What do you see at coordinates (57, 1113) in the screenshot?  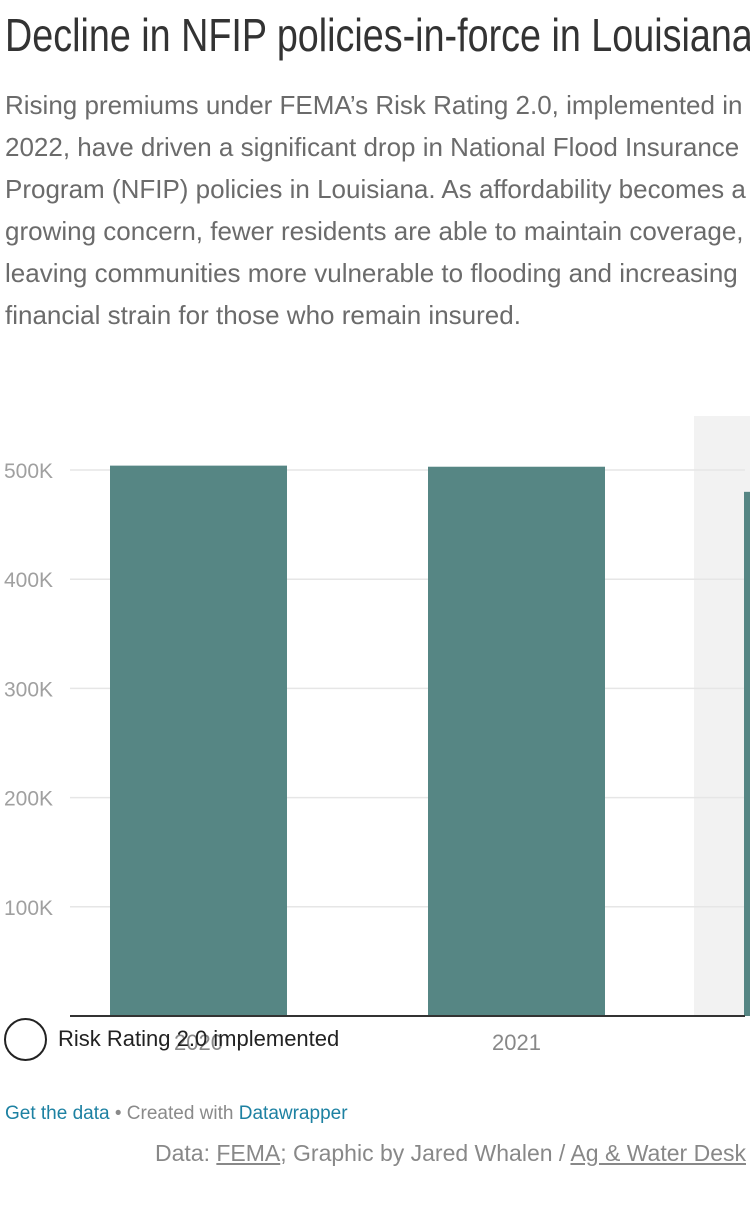 I see `get-the-data-link: Get the data` at bounding box center [57, 1113].